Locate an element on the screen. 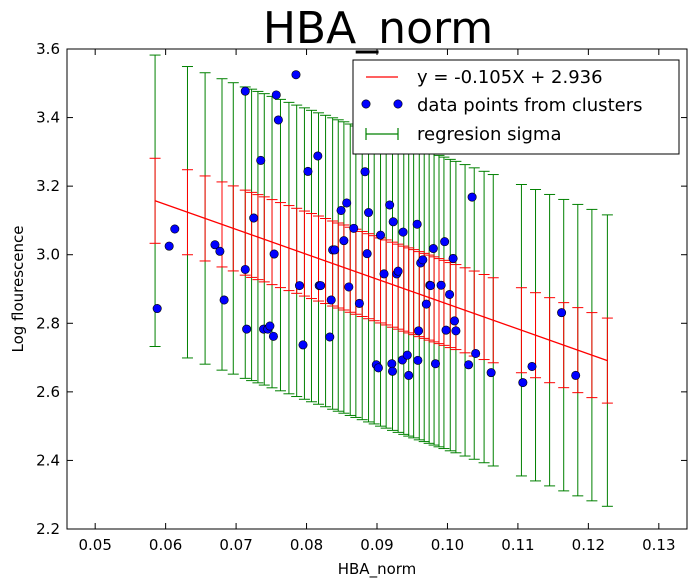 This screenshot has height=588, width=697. legend-label-sigma: regresion sigma is located at coordinates (489, 134).